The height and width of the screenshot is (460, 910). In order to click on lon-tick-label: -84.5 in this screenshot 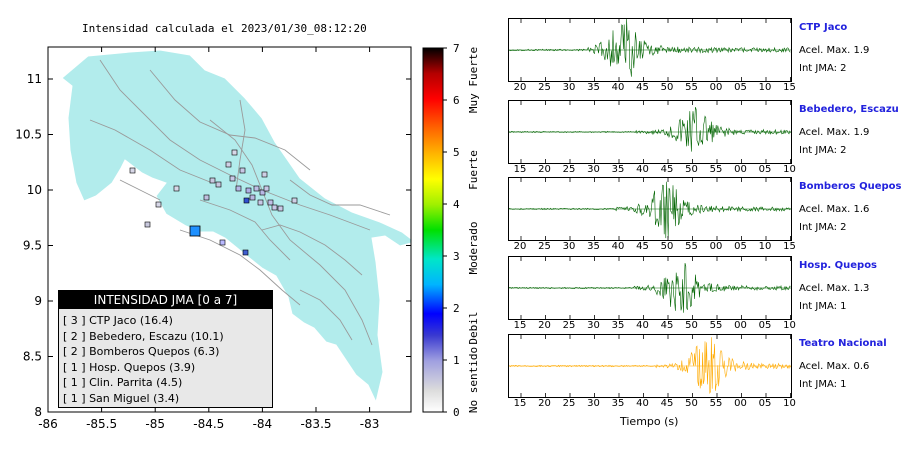, I will do `click(208, 424)`.